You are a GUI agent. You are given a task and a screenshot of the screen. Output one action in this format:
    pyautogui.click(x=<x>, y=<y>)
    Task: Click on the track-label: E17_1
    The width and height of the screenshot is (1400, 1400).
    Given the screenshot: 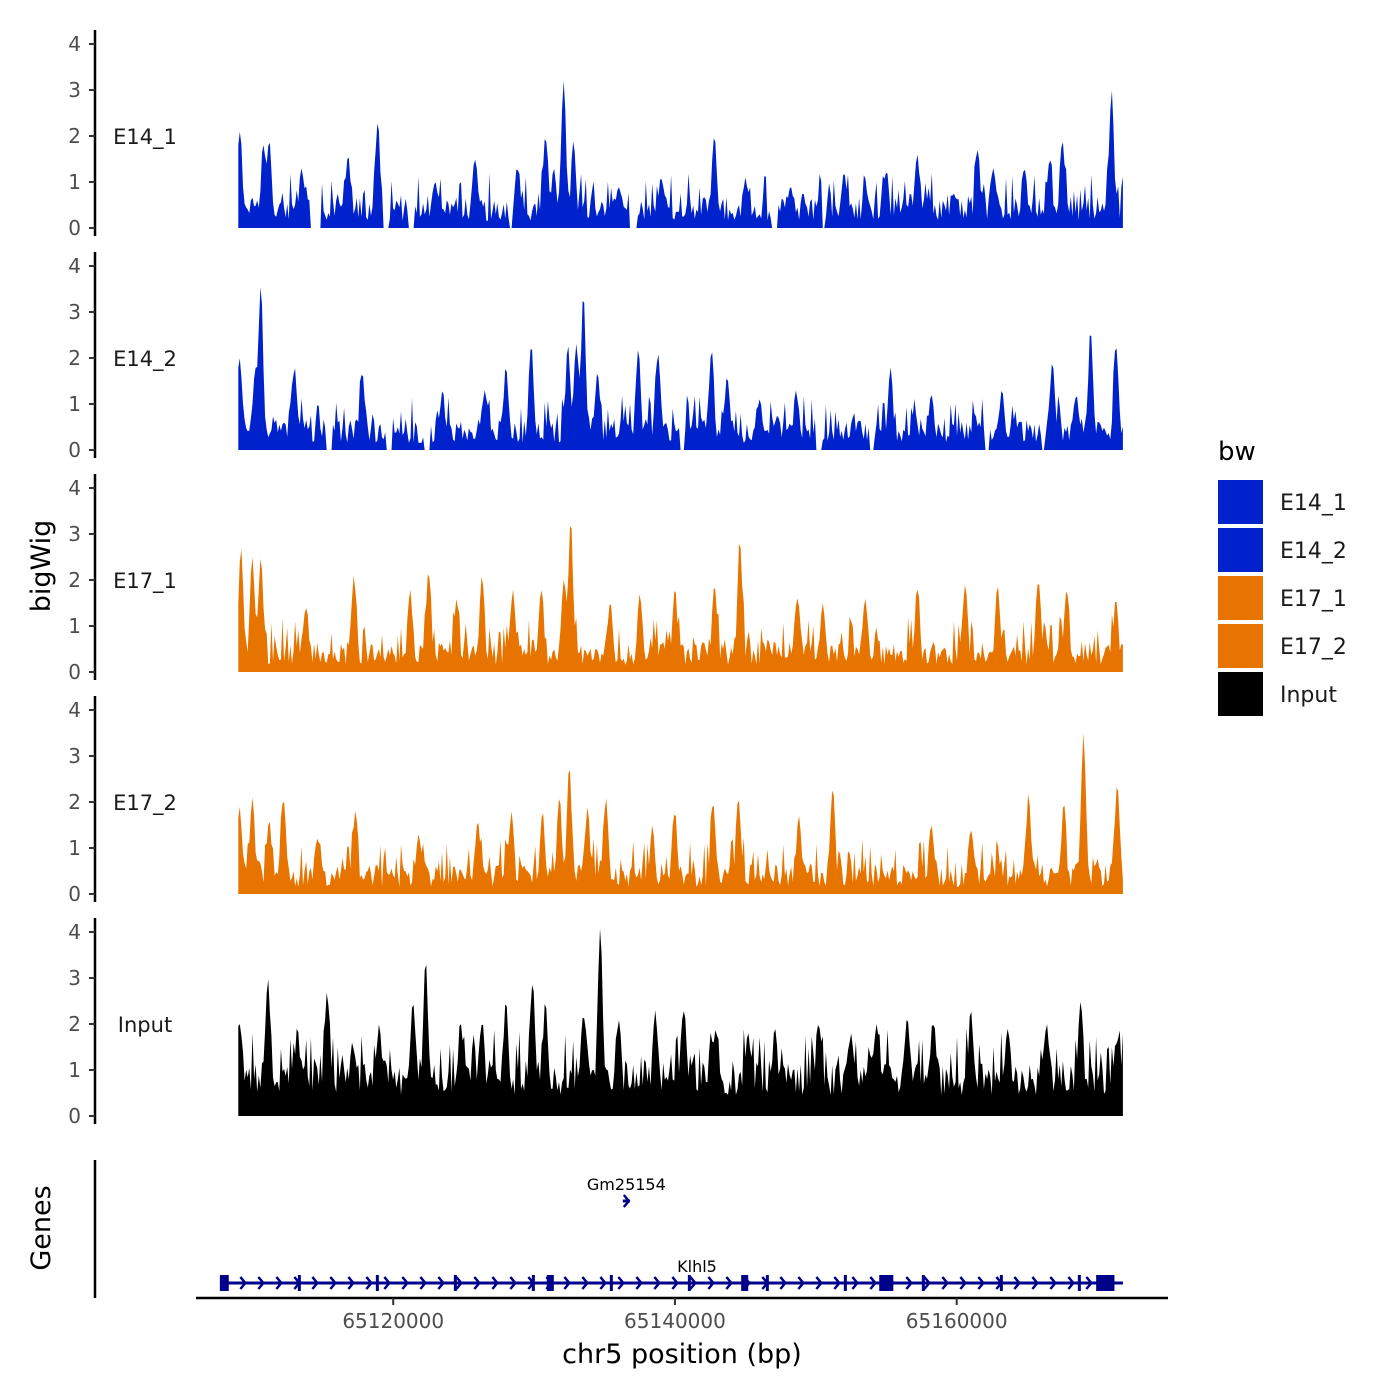 What is the action you would take?
    pyautogui.click(x=145, y=581)
    